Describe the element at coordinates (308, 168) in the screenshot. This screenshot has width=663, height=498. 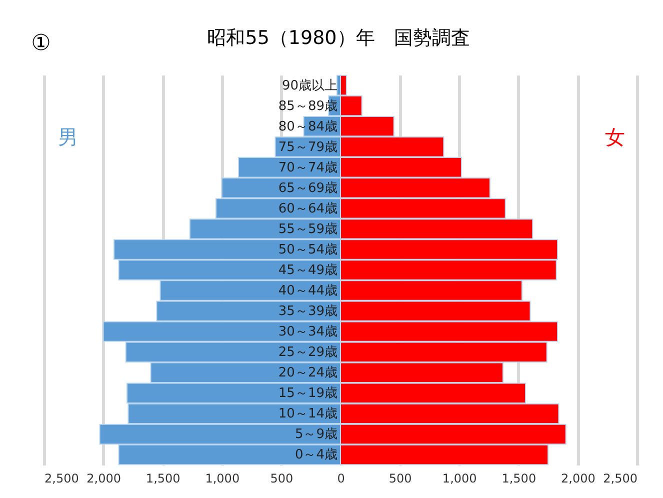
I see `y-tick-label: 70～74歳` at that location.